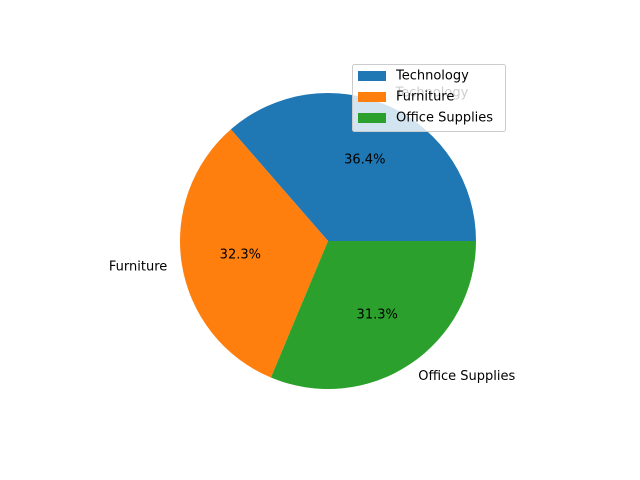  Describe the element at coordinates (138, 266) in the screenshot. I see `category-label-furniture: Furniture` at that location.